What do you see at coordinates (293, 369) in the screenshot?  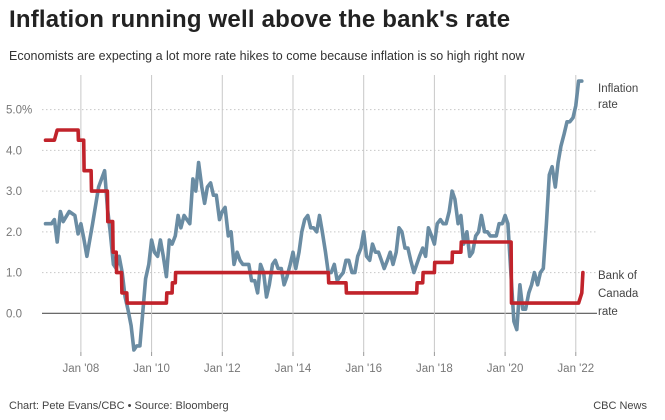 I see `x-tick-label: Jan '14` at bounding box center [293, 369].